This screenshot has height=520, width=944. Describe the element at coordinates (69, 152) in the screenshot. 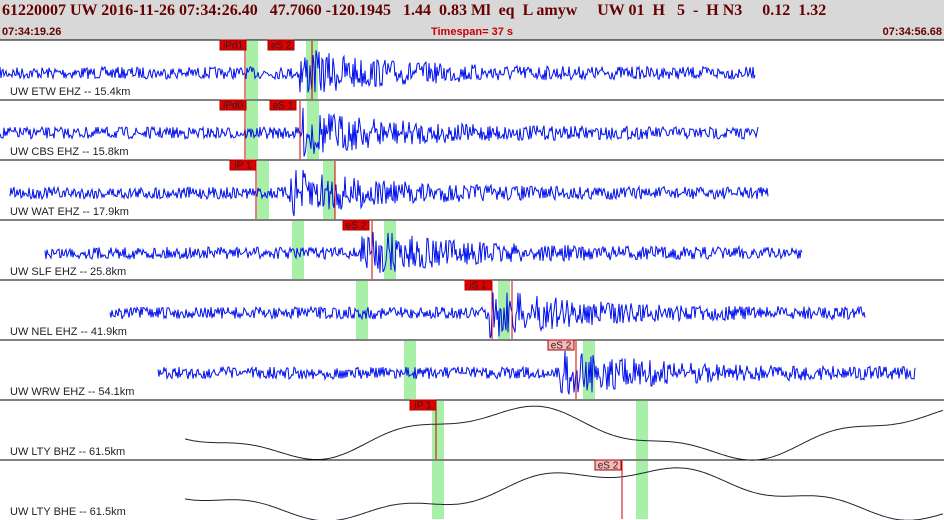

I see `station-label: UW CBS EHZ -- 15.8km` at that location.